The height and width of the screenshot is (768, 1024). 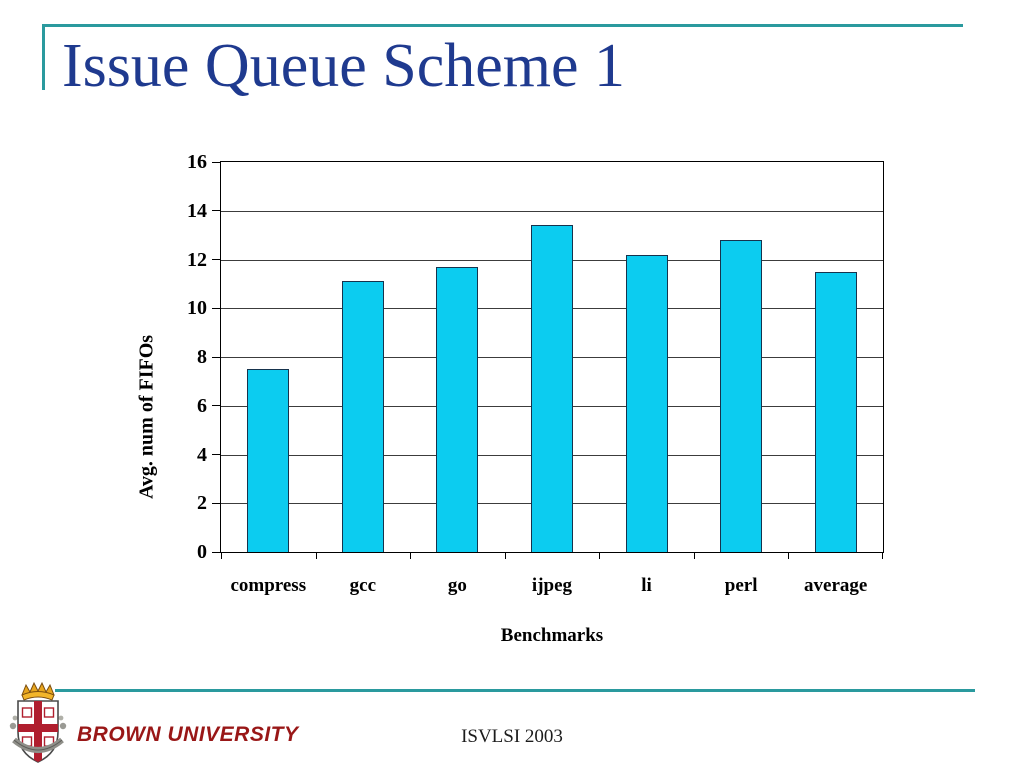 What do you see at coordinates (268, 585) in the screenshot?
I see `x-tick-label-compress: compress` at bounding box center [268, 585].